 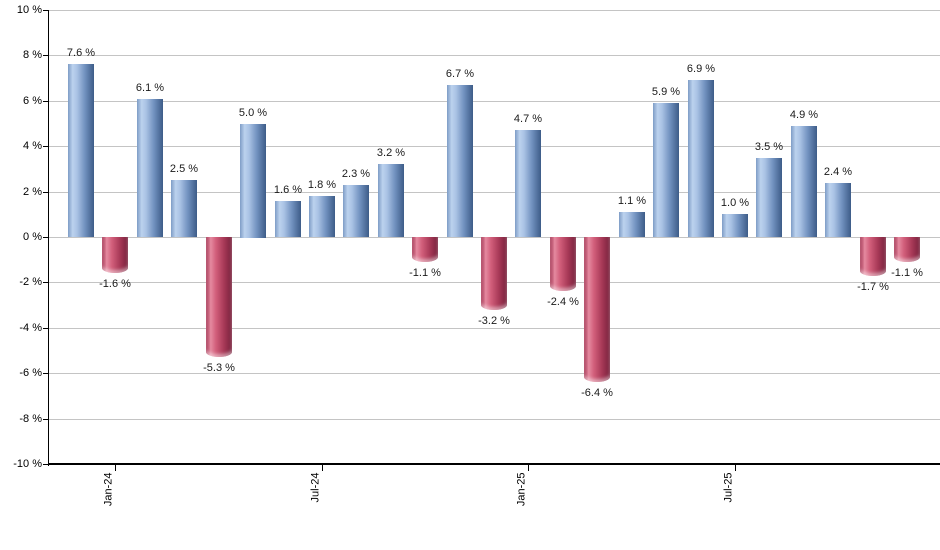 I want to click on bar-value-label: 6.9 %, so click(x=701, y=69).